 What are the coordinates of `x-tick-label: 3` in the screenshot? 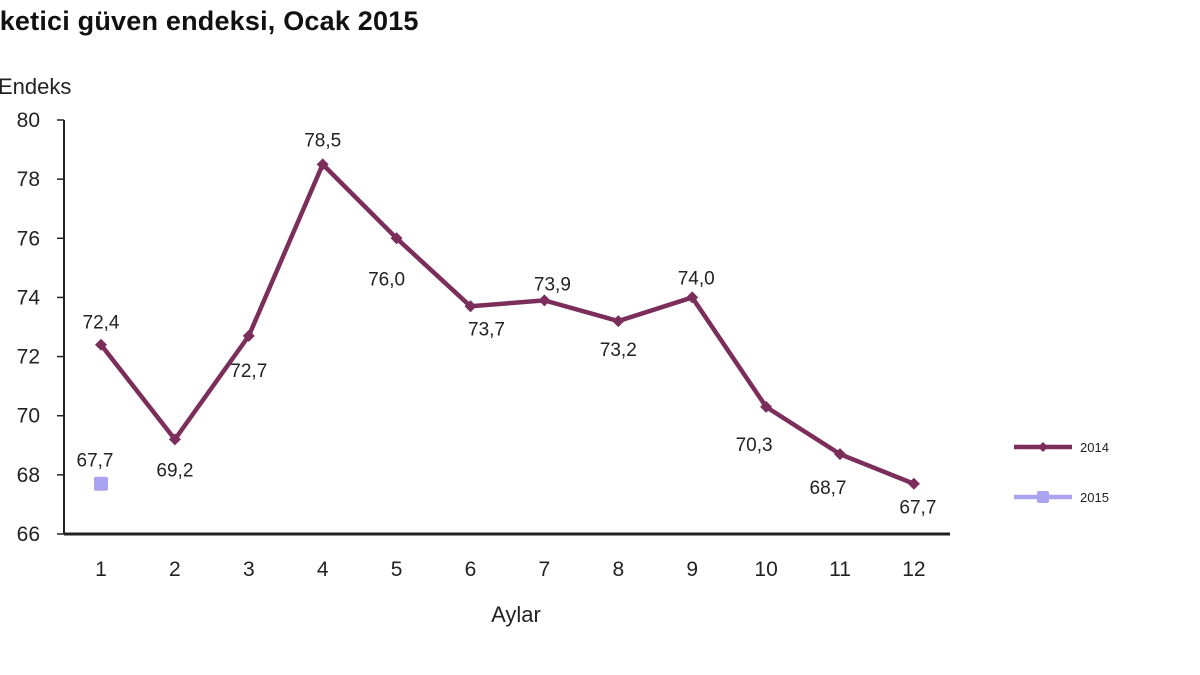 It's located at (249, 569).